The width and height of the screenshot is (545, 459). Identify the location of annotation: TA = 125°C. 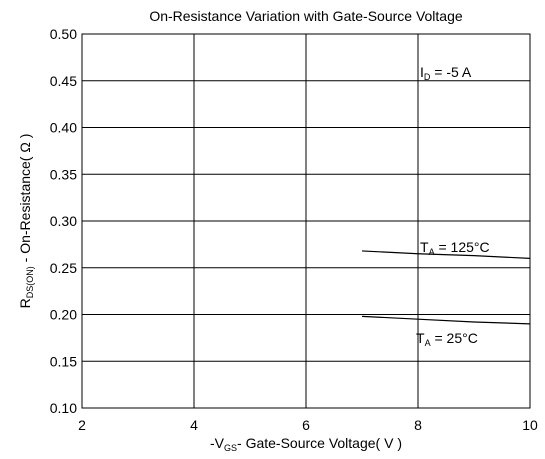
(455, 248).